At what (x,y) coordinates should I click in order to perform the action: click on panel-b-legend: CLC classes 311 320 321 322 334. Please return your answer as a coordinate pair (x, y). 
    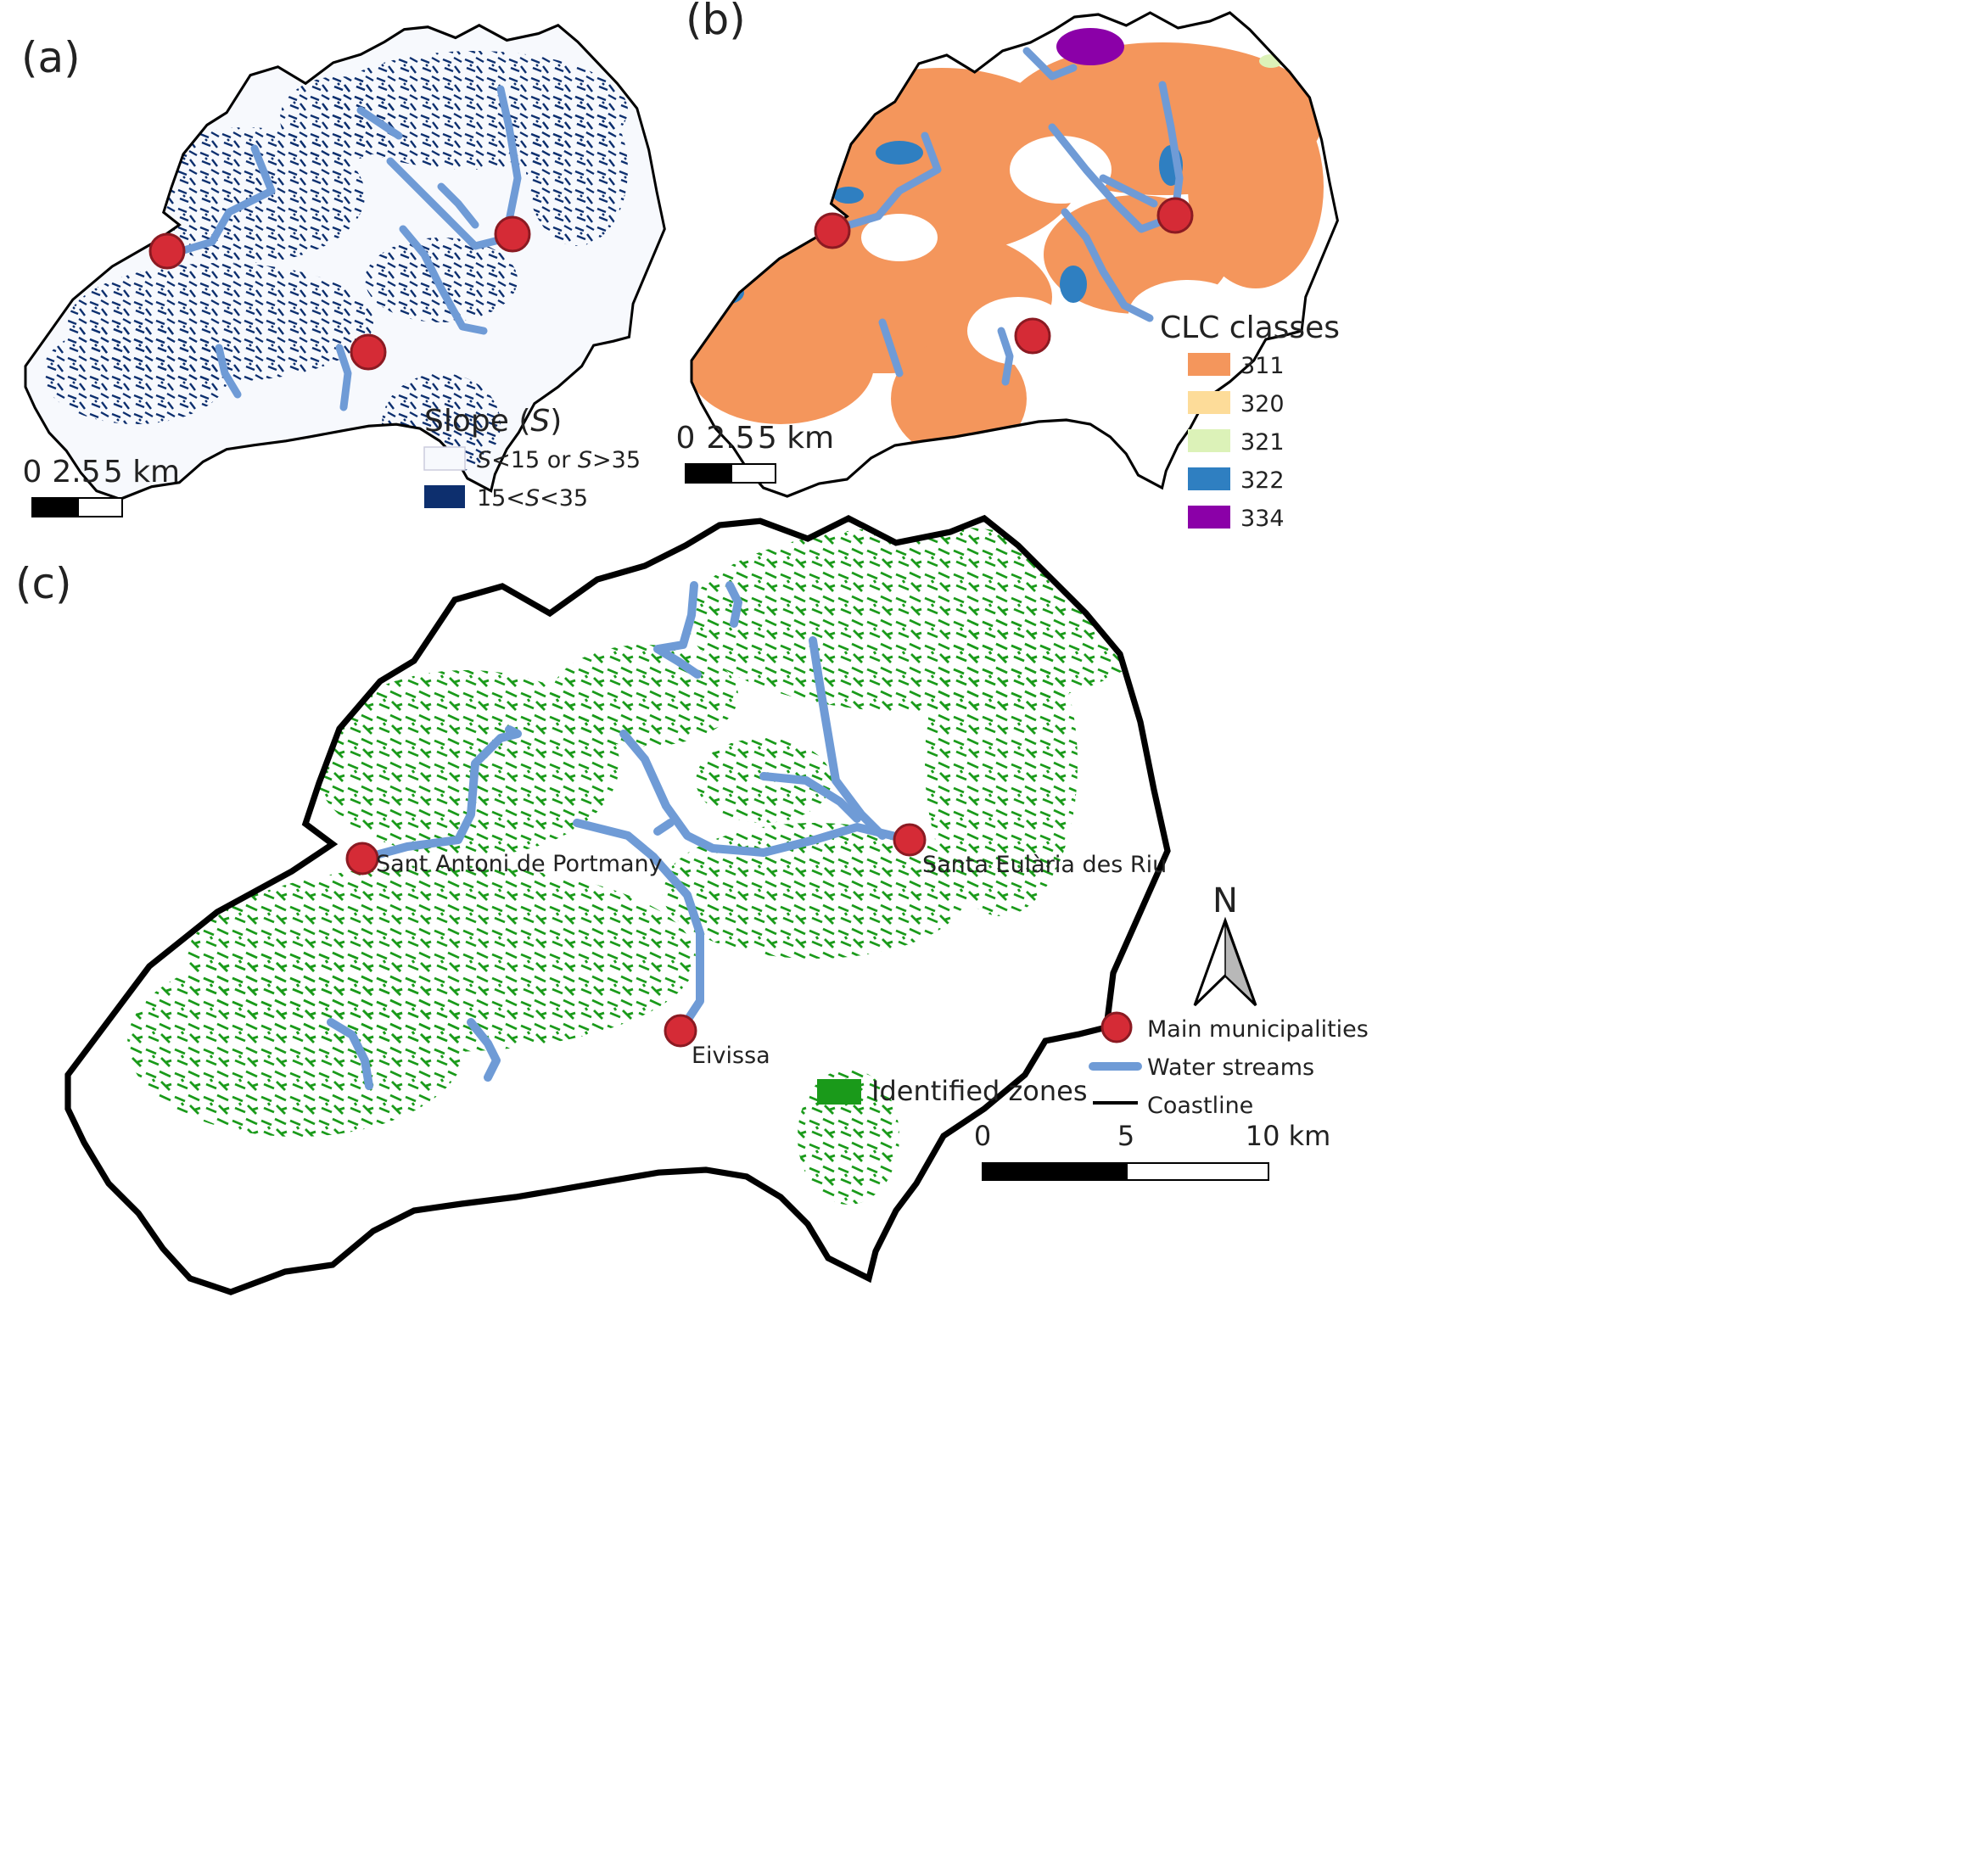
    Looking at the image, I should click on (1250, 421).